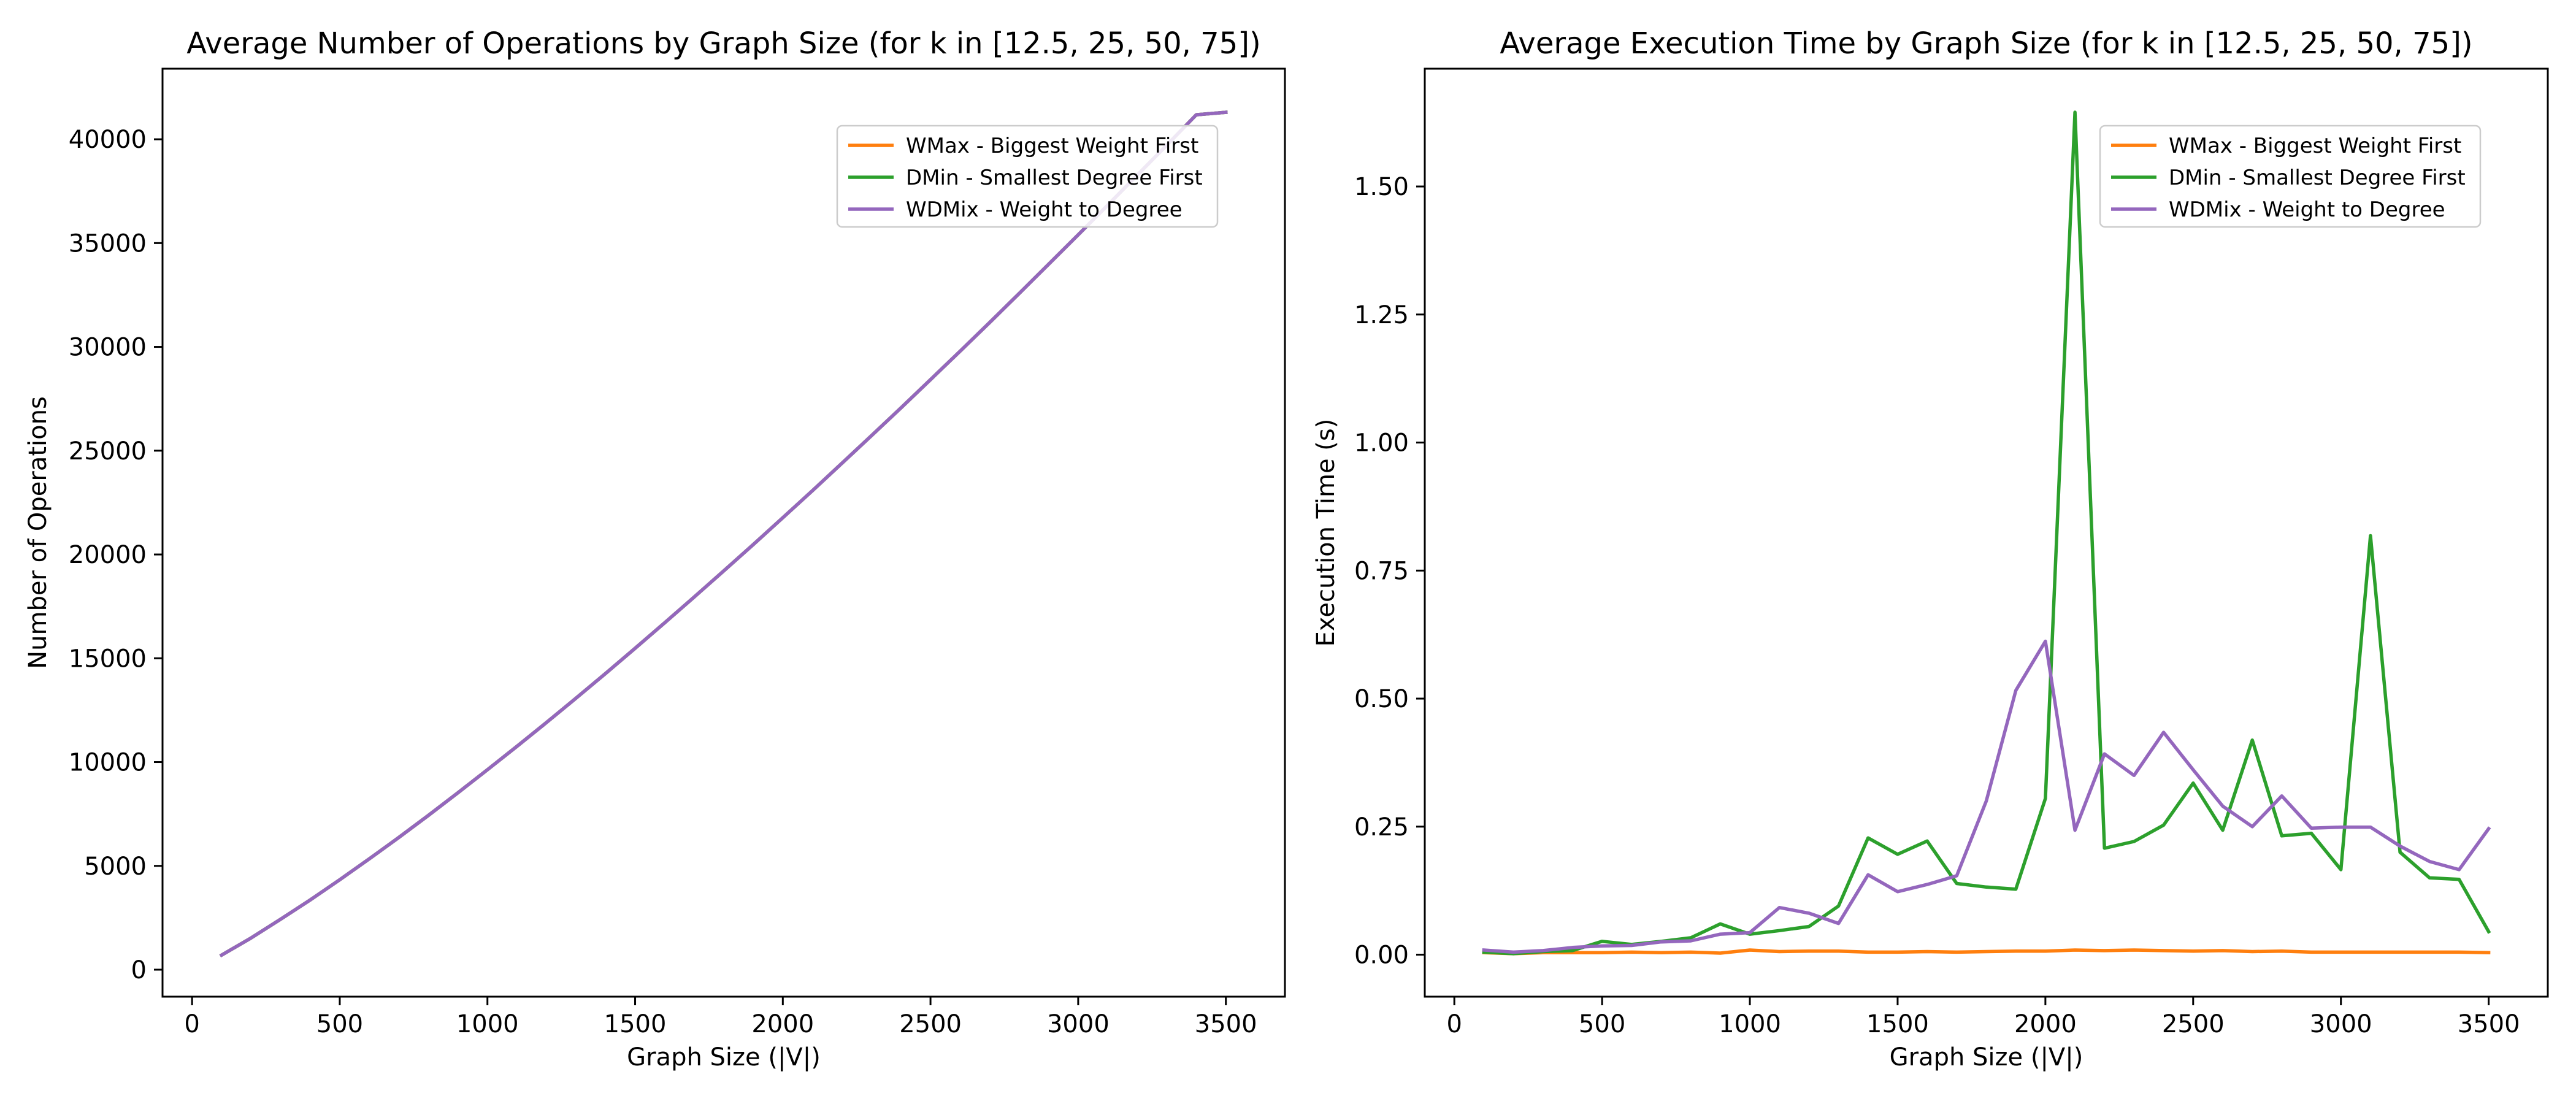  What do you see at coordinates (108, 763) in the screenshot?
I see `y-tick-label: 10000` at bounding box center [108, 763].